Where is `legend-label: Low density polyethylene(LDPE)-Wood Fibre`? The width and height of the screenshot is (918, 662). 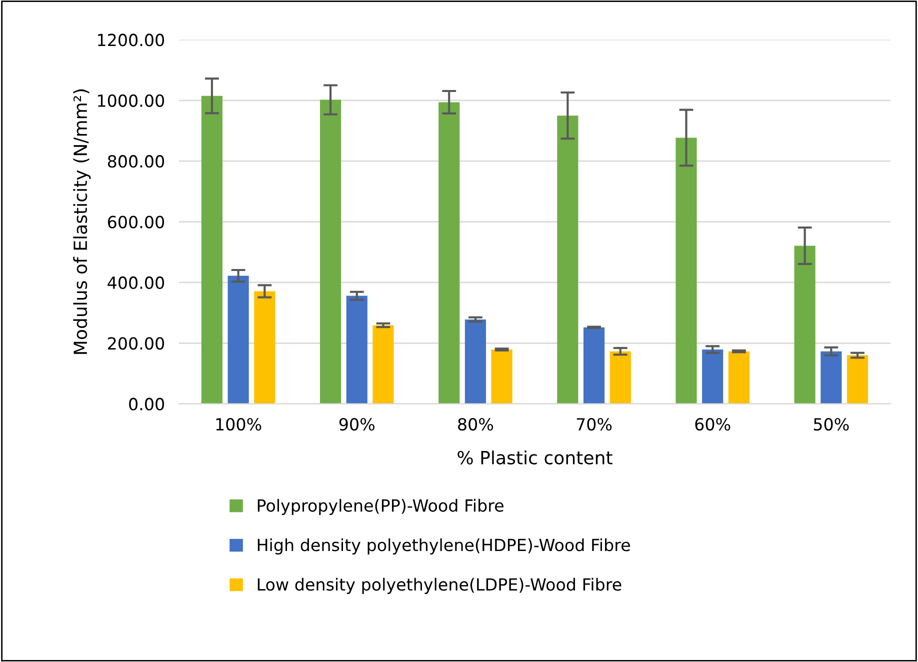
legend-label: Low density polyethylene(LDPE)-Wood Fibre is located at coordinates (440, 586).